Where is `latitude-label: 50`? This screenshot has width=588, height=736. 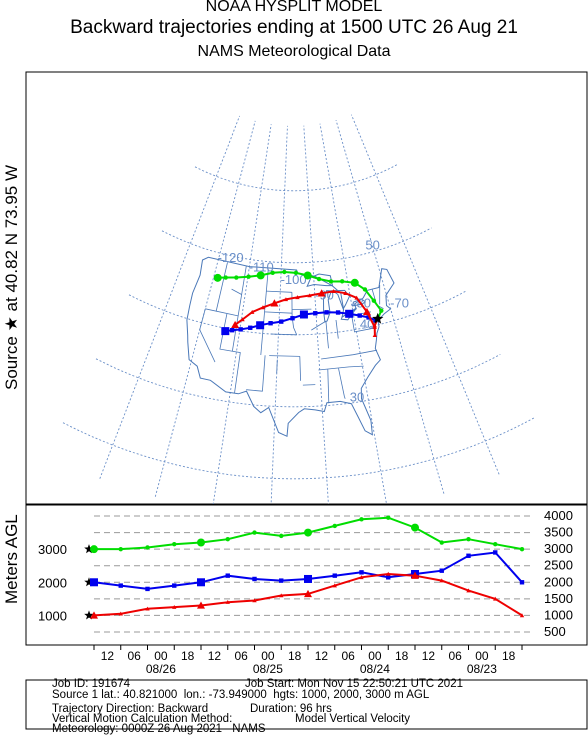
latitude-label: 50 is located at coordinates (372, 244).